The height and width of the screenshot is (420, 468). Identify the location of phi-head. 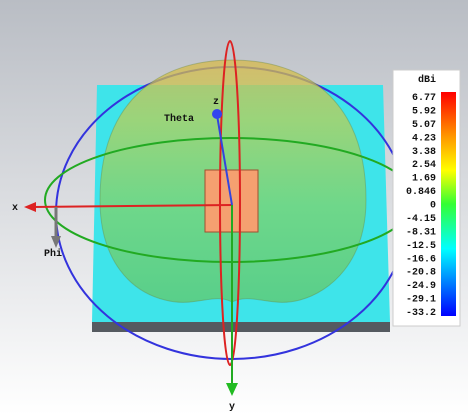
(56, 242).